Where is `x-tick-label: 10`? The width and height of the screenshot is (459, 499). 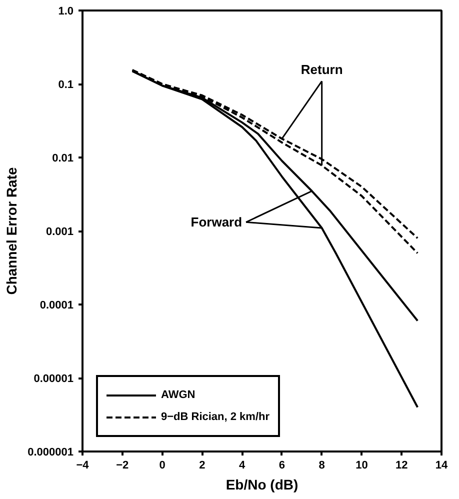 x-tick-label: 10 is located at coordinates (362, 466).